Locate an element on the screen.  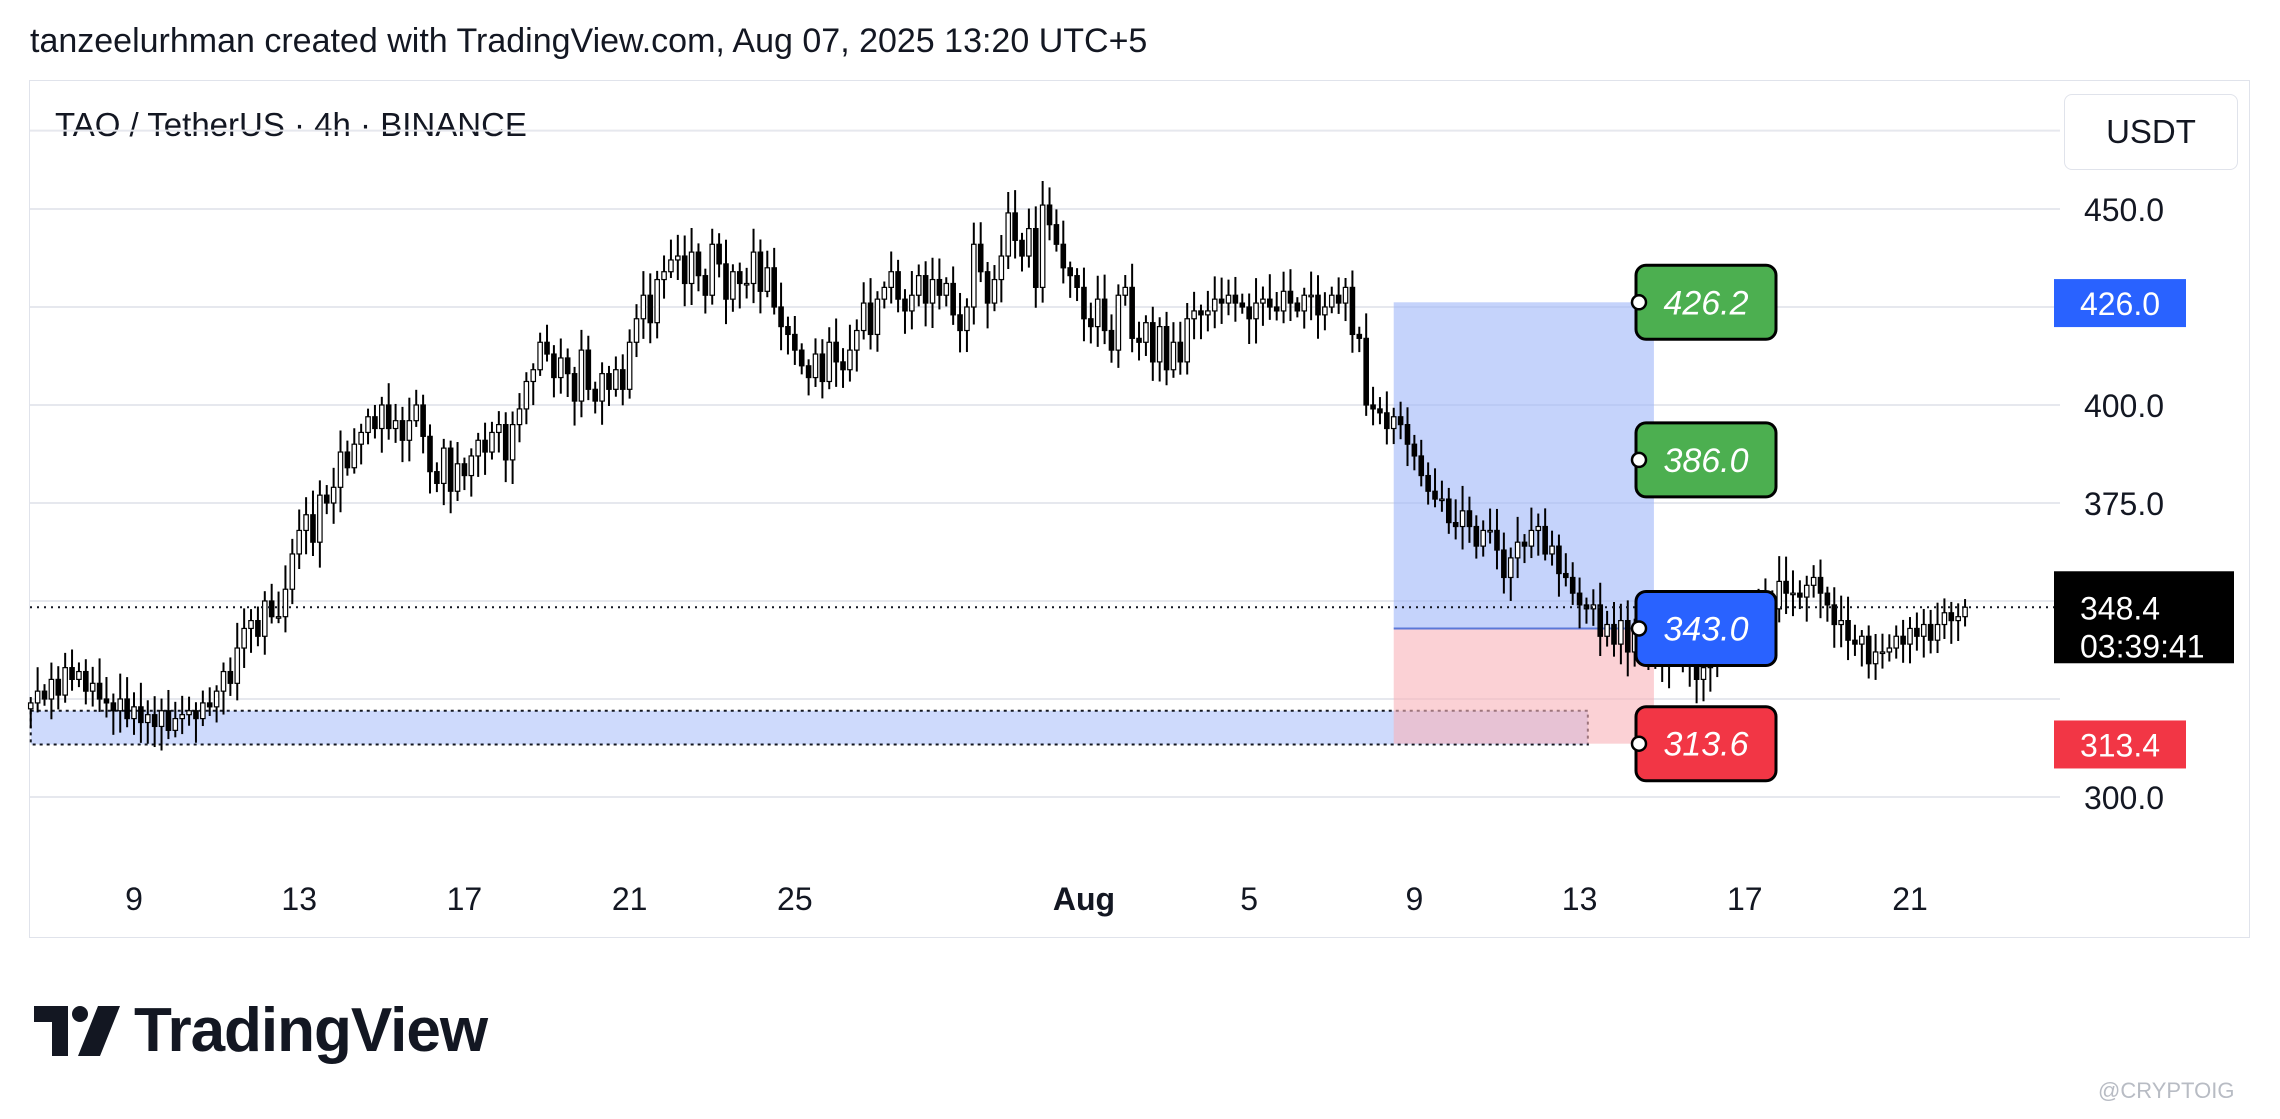
x-tick-label: 25 is located at coordinates (795, 899).